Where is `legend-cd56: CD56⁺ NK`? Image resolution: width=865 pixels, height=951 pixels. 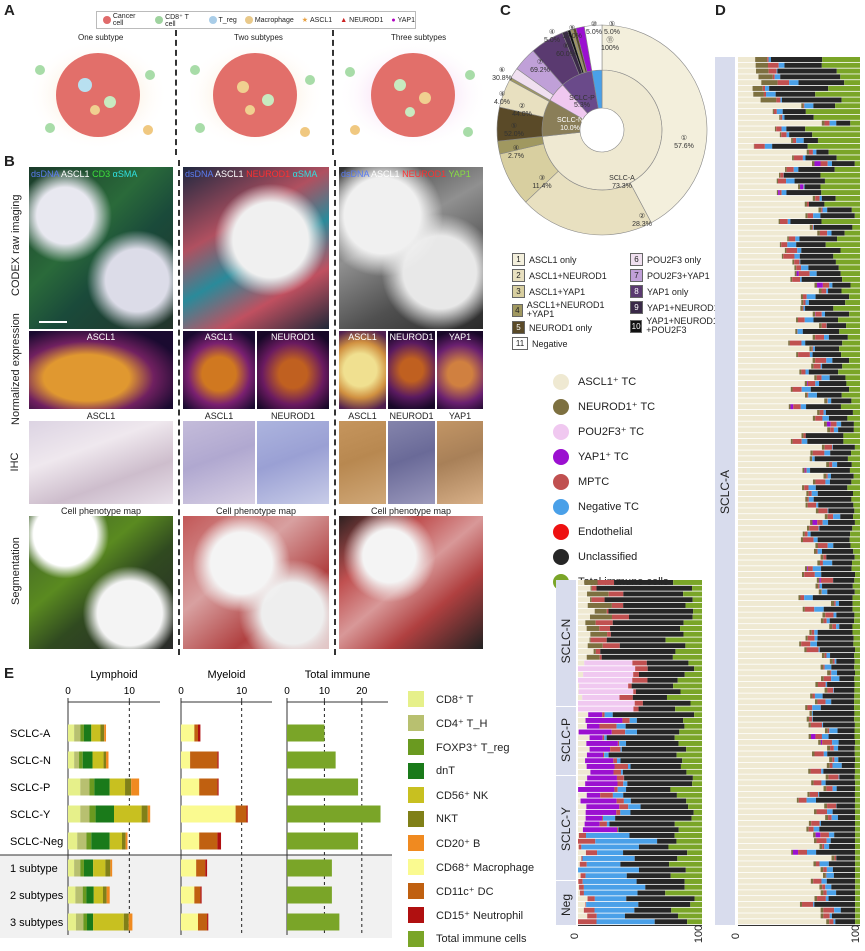
legend-cd56: CD56⁺ NK is located at coordinates (478, 795).